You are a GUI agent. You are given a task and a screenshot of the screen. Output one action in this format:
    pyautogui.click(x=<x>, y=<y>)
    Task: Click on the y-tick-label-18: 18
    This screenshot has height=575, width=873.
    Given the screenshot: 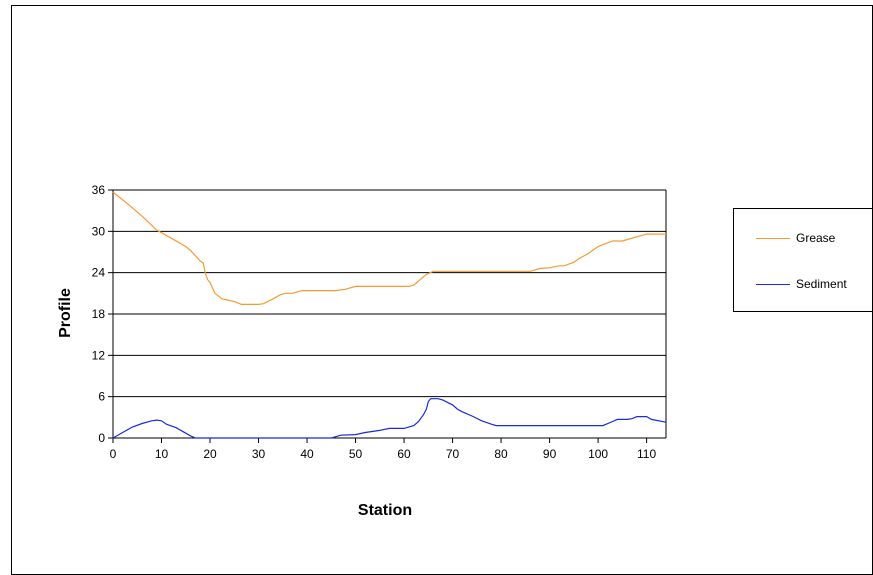 What is the action you would take?
    pyautogui.click(x=99, y=314)
    